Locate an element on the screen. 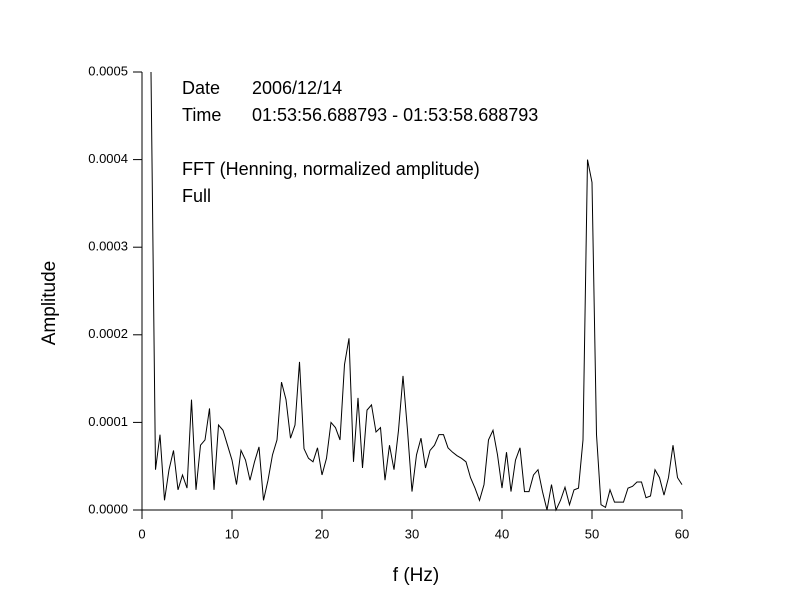  x-axis-label: f (Hz) is located at coordinates (416, 575).